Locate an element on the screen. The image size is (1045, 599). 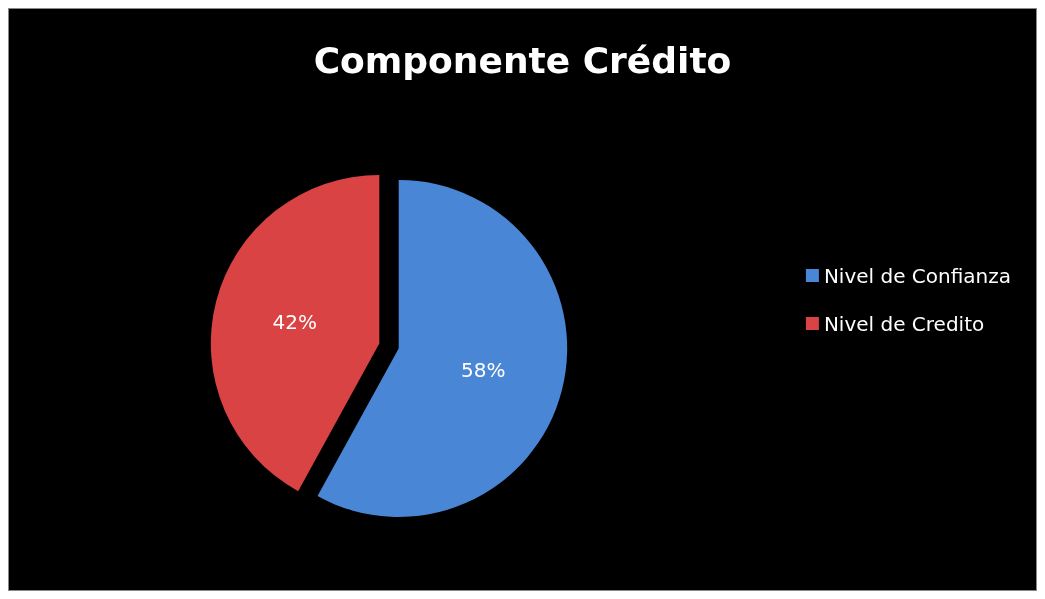
data-label: 42% is located at coordinates (295, 321).